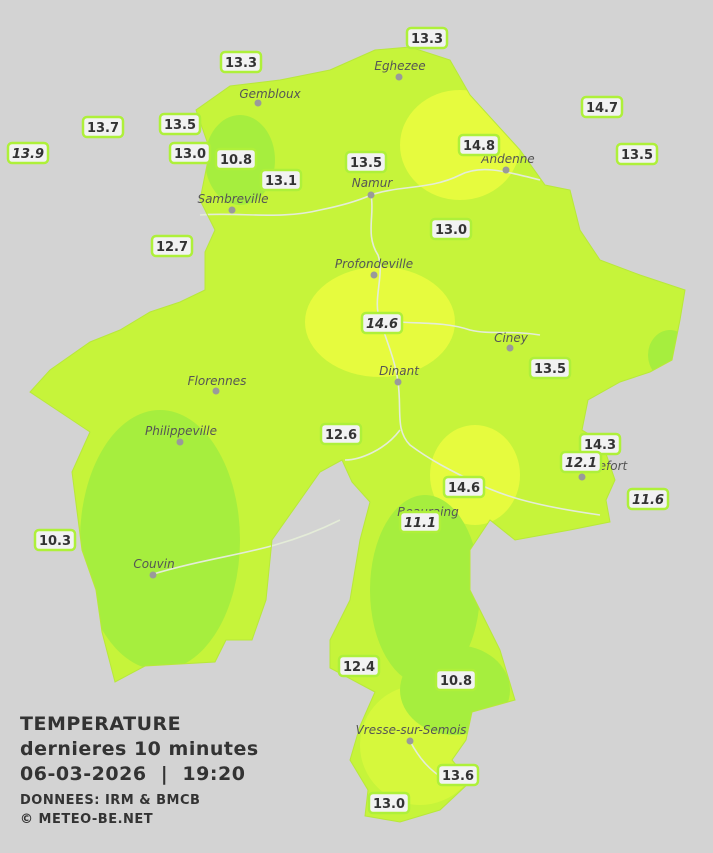 The height and width of the screenshot is (853, 713). I want to click on station-value: 13.6, so click(458, 776).